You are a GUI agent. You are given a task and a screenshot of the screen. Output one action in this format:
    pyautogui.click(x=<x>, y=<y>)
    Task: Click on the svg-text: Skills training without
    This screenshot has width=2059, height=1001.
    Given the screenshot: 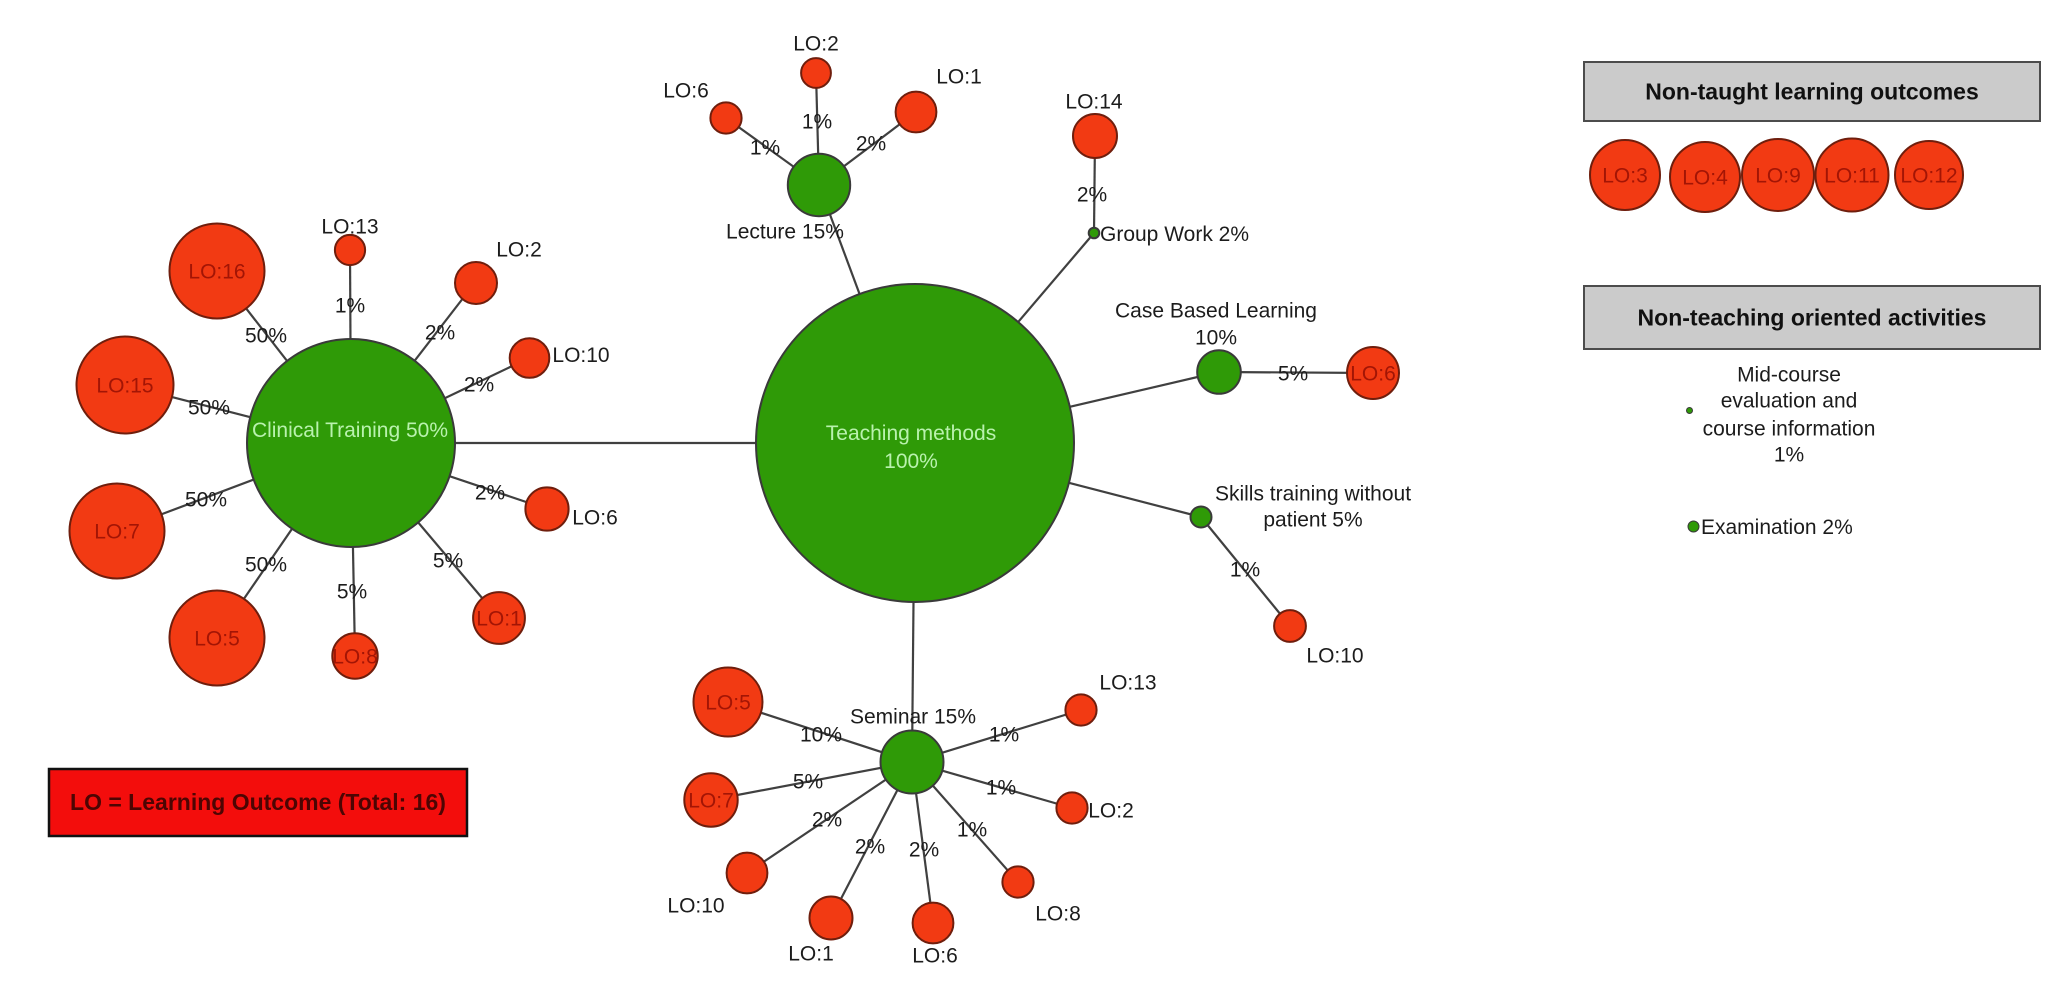 What is the action you would take?
    pyautogui.click(x=1313, y=494)
    